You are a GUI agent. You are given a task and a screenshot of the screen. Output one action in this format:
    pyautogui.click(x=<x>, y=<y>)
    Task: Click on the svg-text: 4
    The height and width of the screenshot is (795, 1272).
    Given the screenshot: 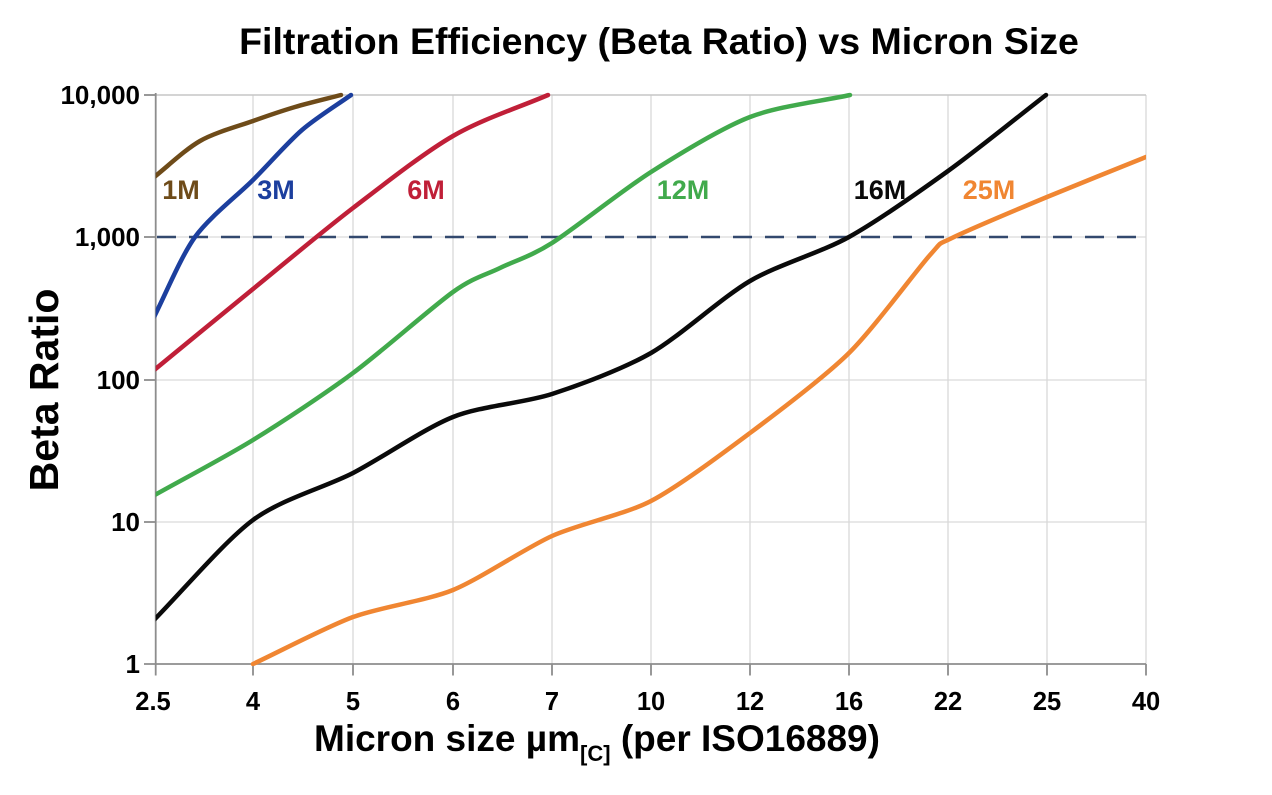 What is the action you would take?
    pyautogui.click(x=253, y=702)
    